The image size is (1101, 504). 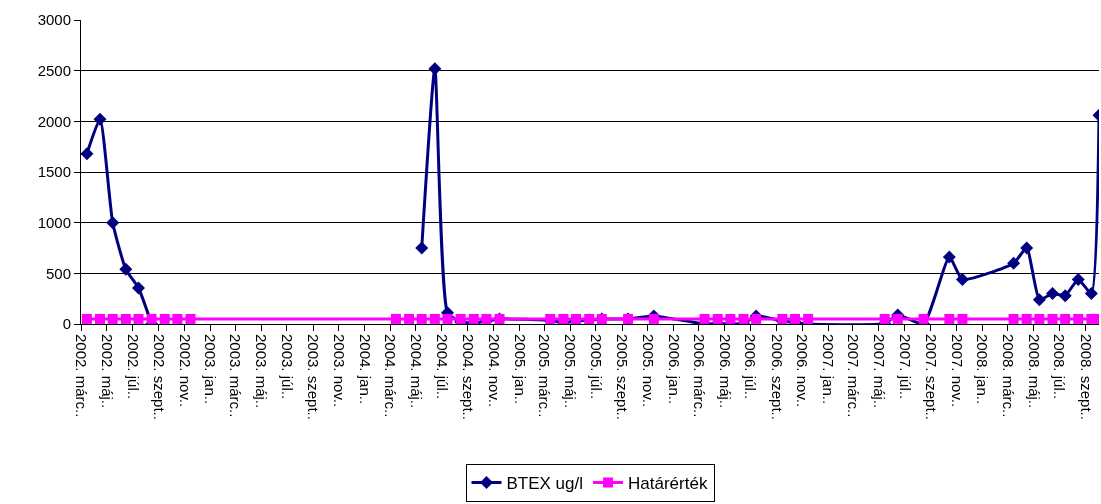 I want to click on x-tick-label: 2007. márc.., so click(x=854, y=376).